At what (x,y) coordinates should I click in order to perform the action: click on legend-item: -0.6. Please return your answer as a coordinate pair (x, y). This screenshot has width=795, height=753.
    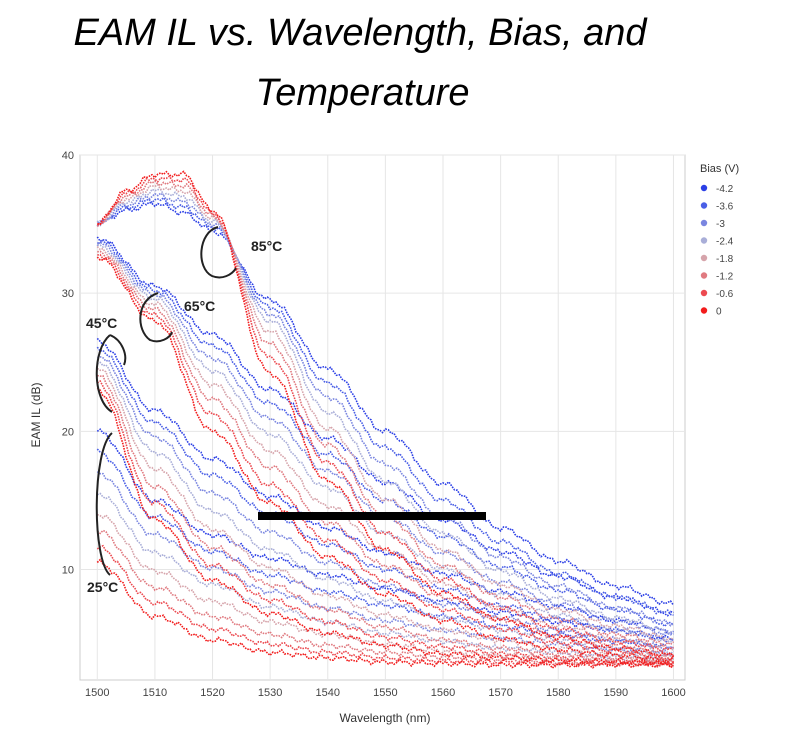
    Looking at the image, I should click on (717, 294).